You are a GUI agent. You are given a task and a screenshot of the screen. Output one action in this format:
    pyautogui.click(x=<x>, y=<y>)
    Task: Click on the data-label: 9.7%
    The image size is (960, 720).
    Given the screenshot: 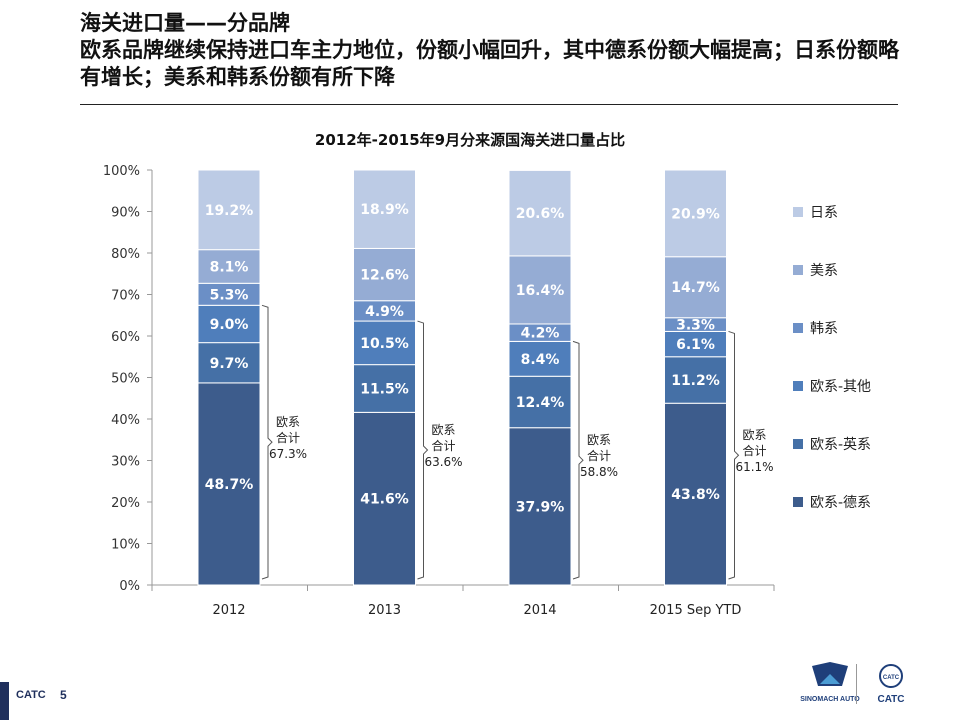 What is the action you would take?
    pyautogui.click(x=229, y=364)
    